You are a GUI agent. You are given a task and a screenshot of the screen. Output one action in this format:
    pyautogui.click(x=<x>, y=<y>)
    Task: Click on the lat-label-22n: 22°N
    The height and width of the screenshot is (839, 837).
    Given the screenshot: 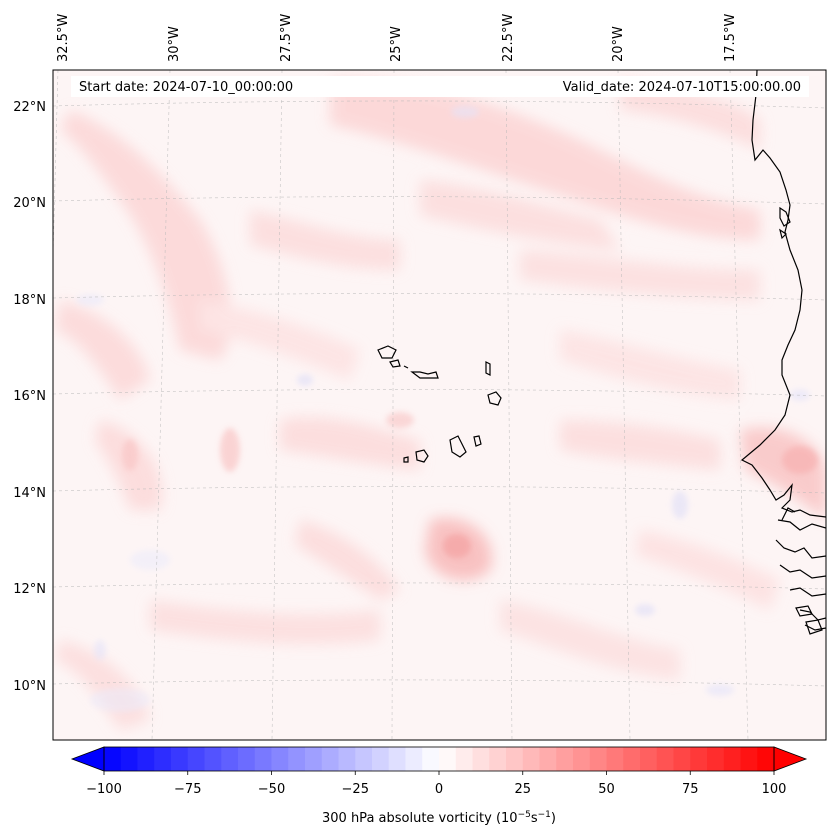 What is the action you would take?
    pyautogui.click(x=29, y=107)
    